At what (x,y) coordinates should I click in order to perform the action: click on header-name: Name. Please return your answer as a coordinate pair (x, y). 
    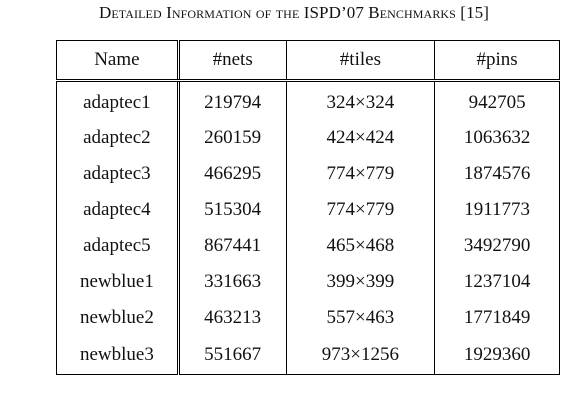
    Looking at the image, I should click on (117, 61).